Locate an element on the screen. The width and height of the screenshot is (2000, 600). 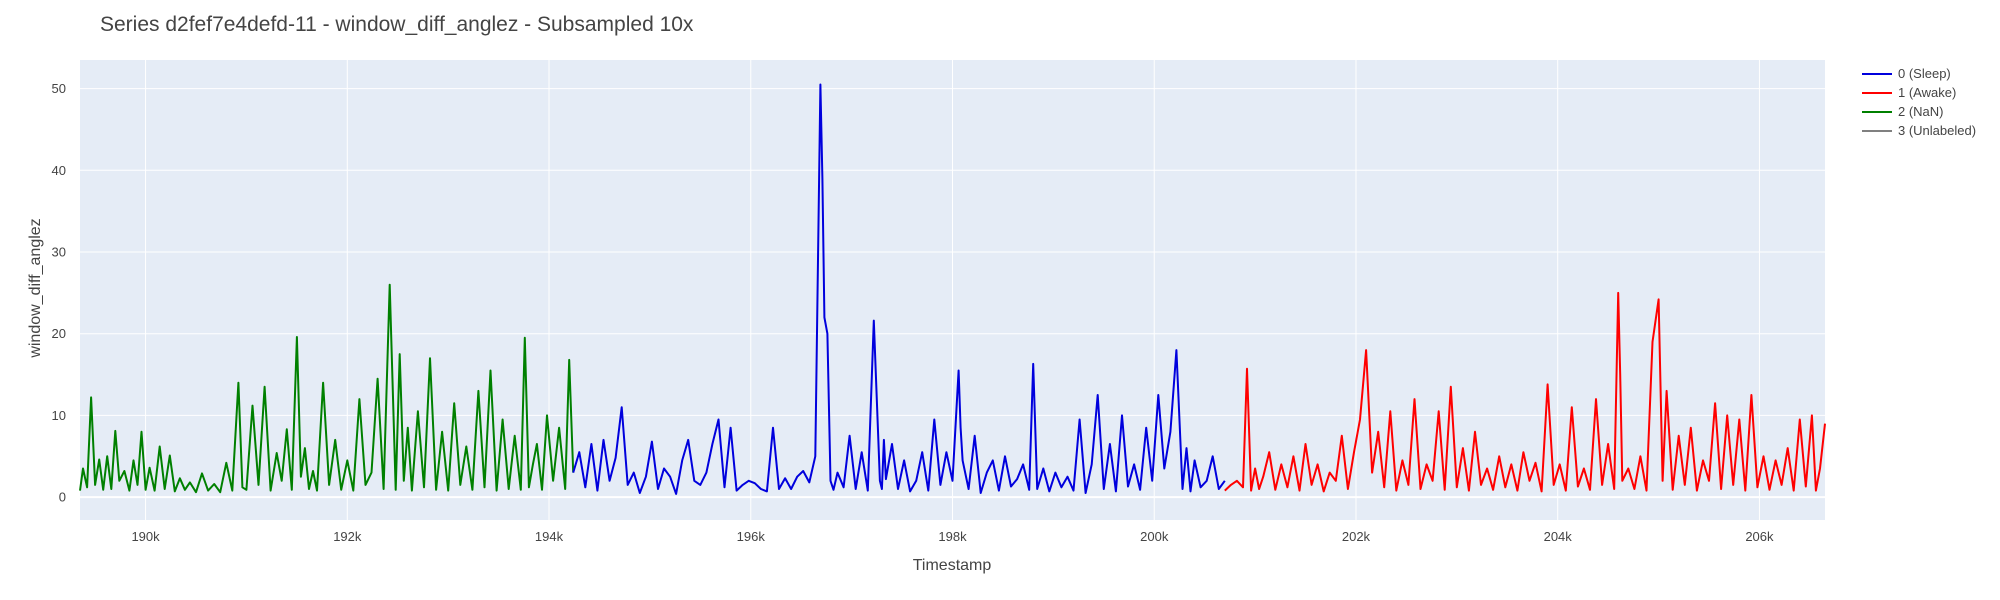
legend-label: 2 (NaN) is located at coordinates (1921, 111).